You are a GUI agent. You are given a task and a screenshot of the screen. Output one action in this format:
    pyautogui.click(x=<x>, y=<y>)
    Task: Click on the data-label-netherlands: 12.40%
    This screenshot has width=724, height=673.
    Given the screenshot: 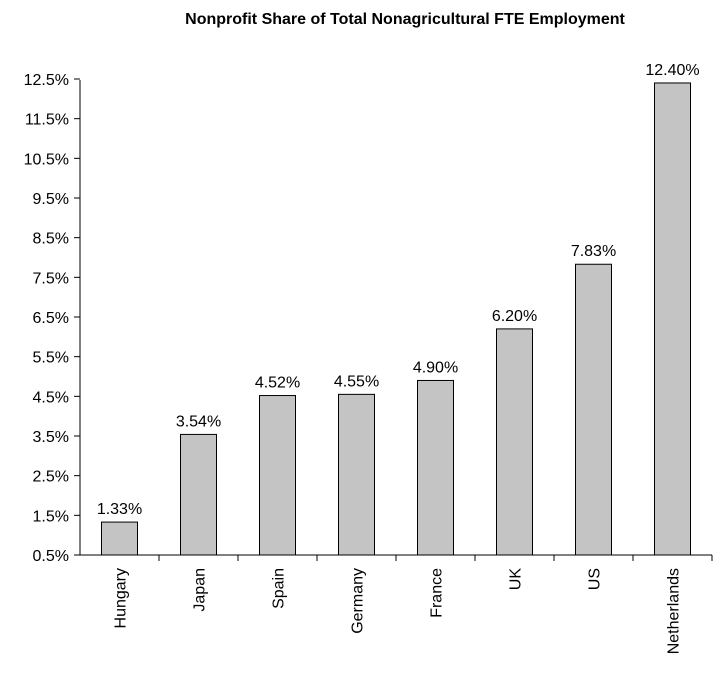 What is the action you would take?
    pyautogui.click(x=672, y=70)
    